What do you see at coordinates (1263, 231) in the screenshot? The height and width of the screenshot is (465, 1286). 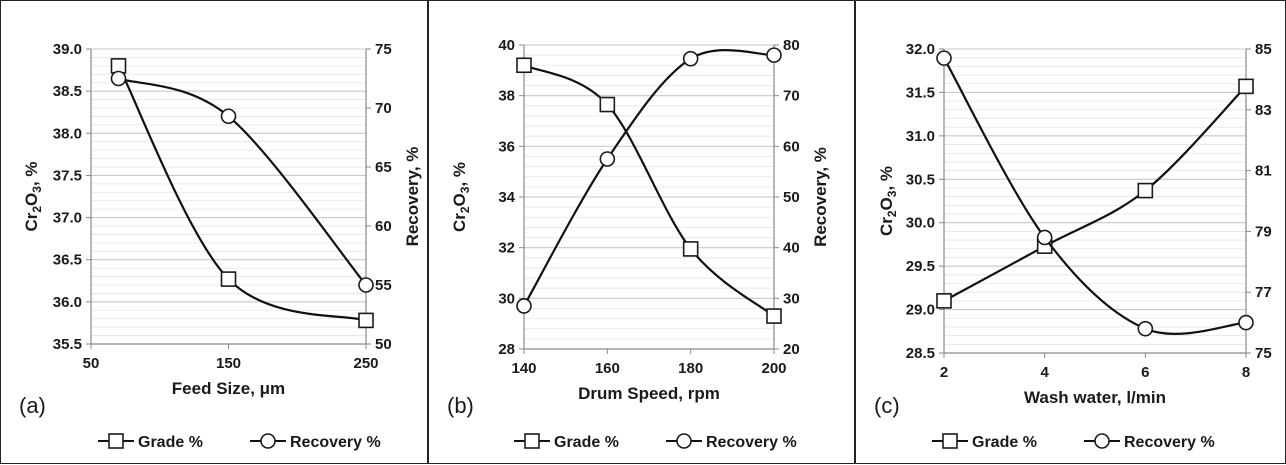 I see `y-right-tick-label: 79` at bounding box center [1263, 231].